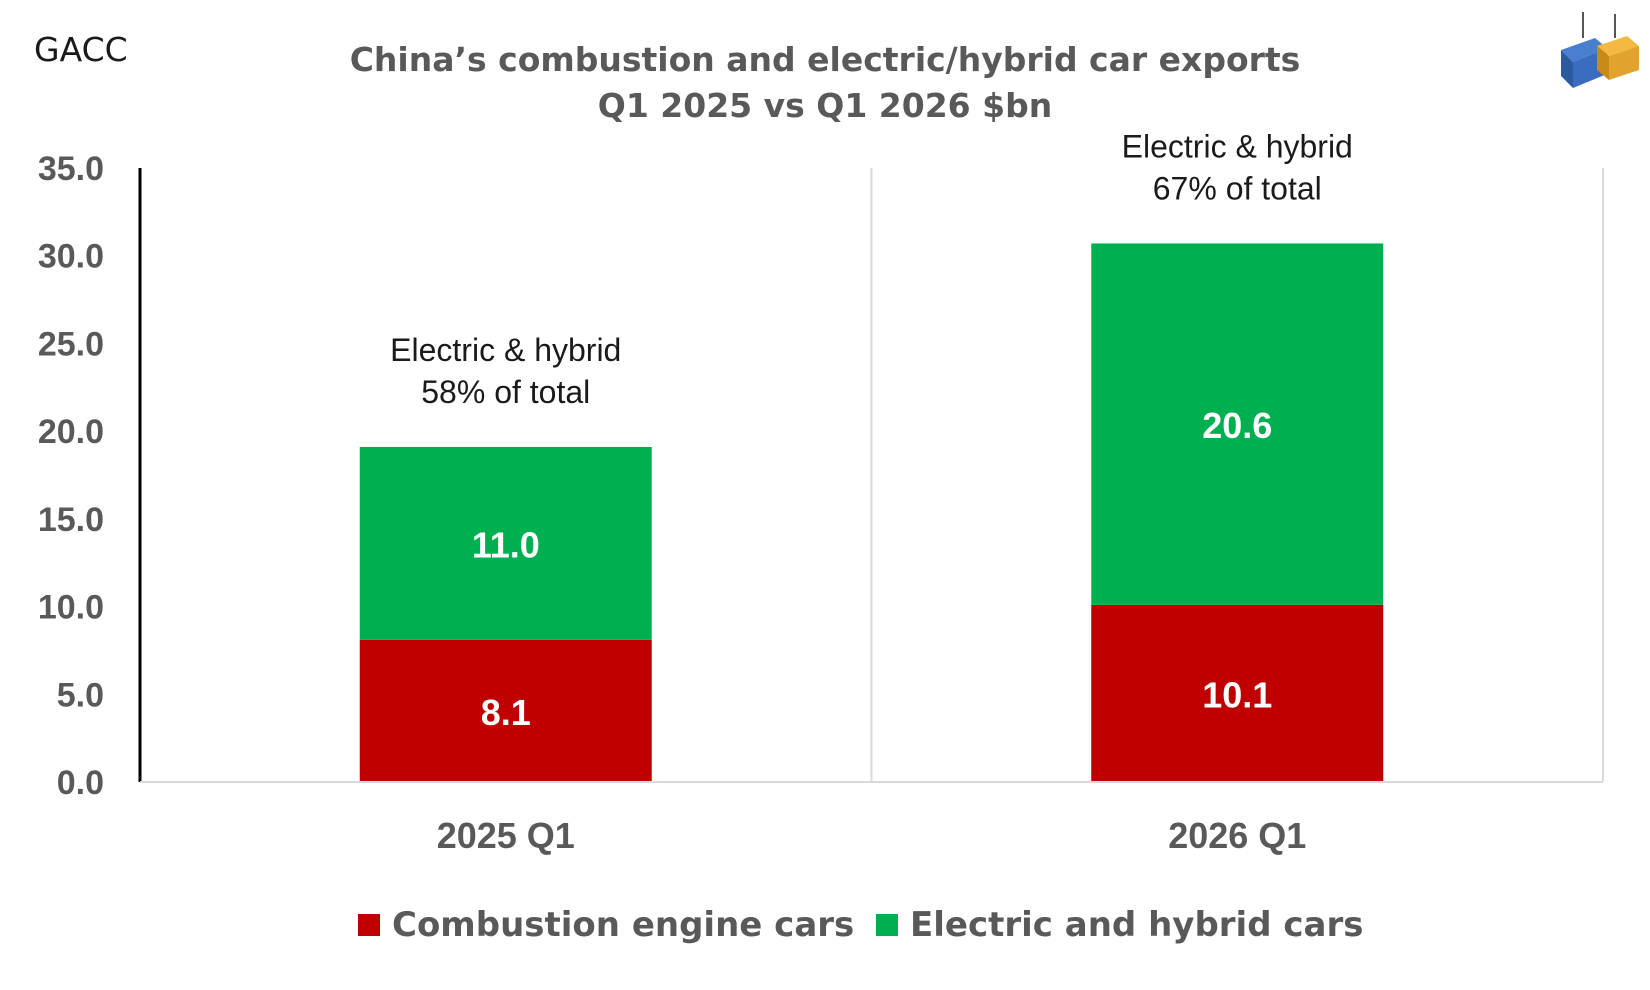  I want to click on y-tick-label: 20.0, so click(71, 432).